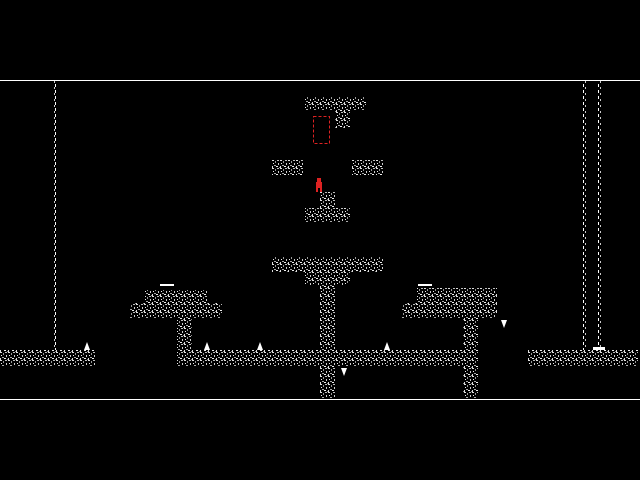 Image resolution: width=640 pixels, height=480 pixels. What do you see at coordinates (321, 130) in the screenshot?
I see `exit-door` at bounding box center [321, 130].